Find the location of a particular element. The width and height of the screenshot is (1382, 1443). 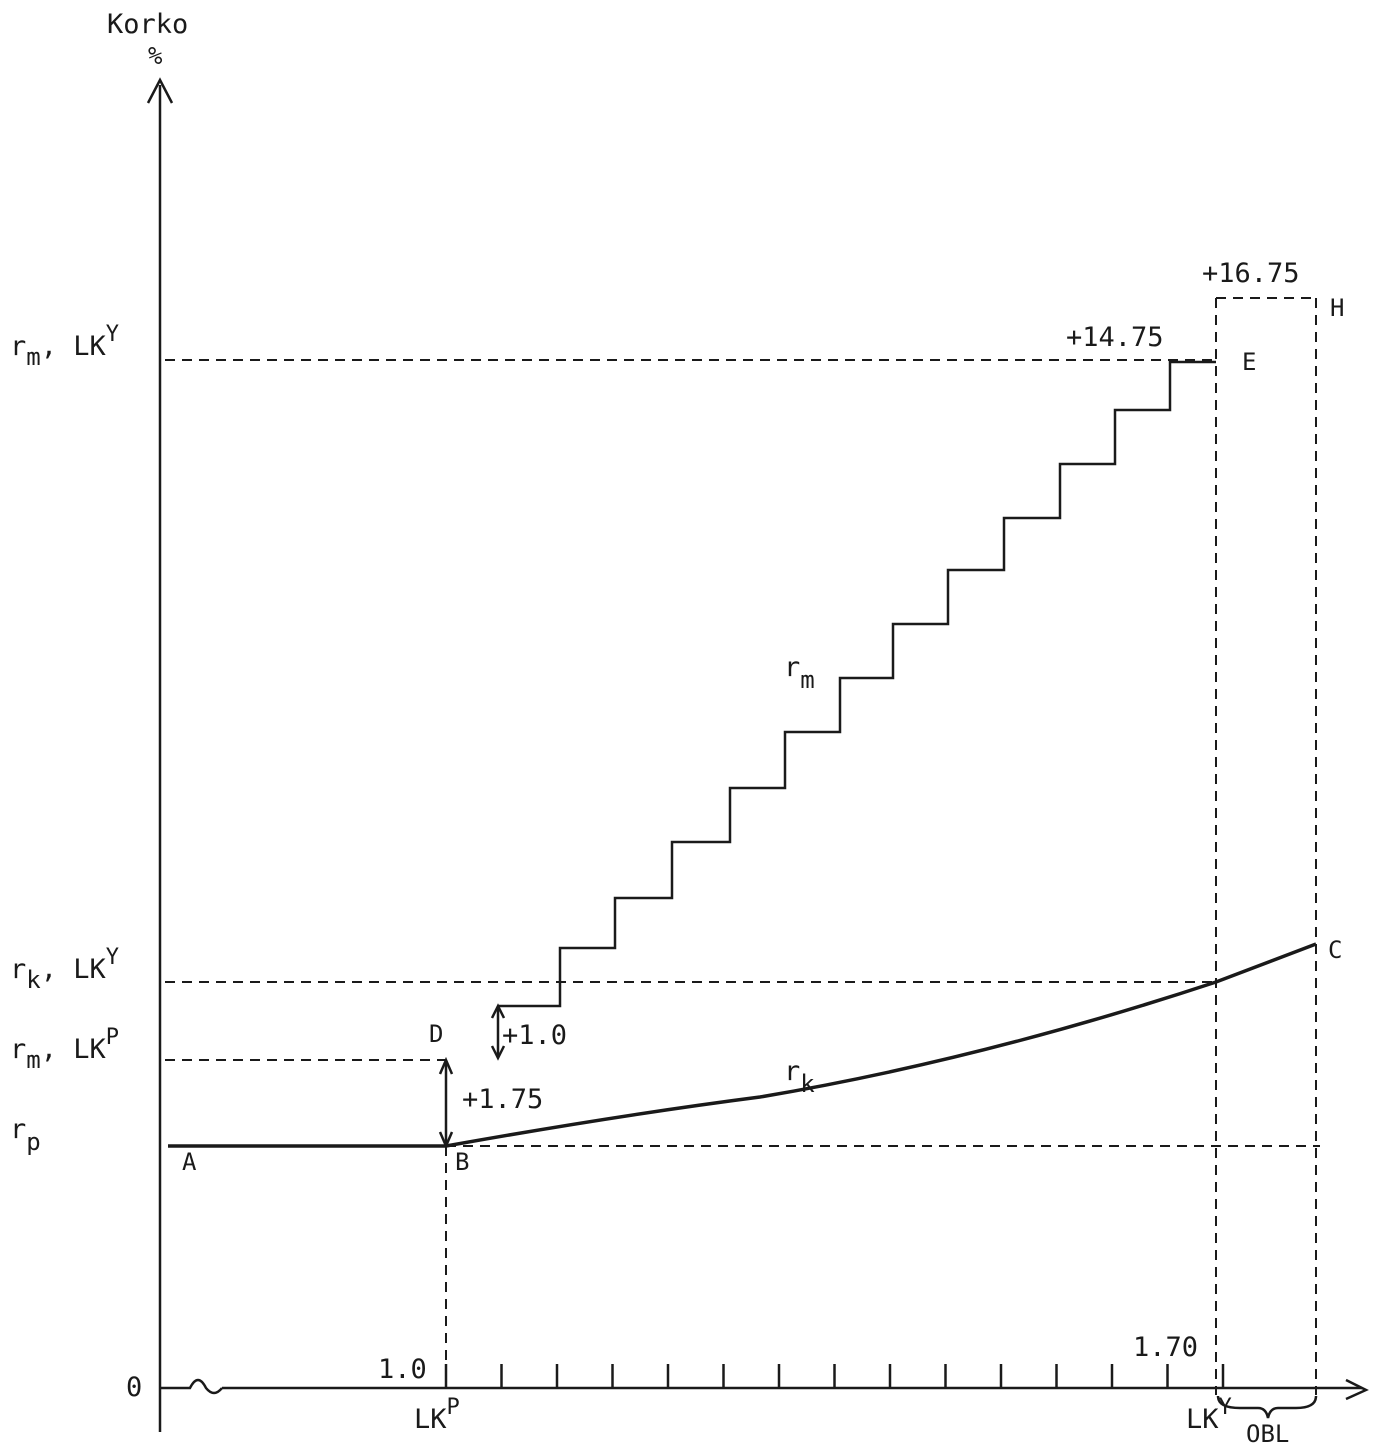

label-rm-lkp: rm, LKP is located at coordinates (64, 1049).